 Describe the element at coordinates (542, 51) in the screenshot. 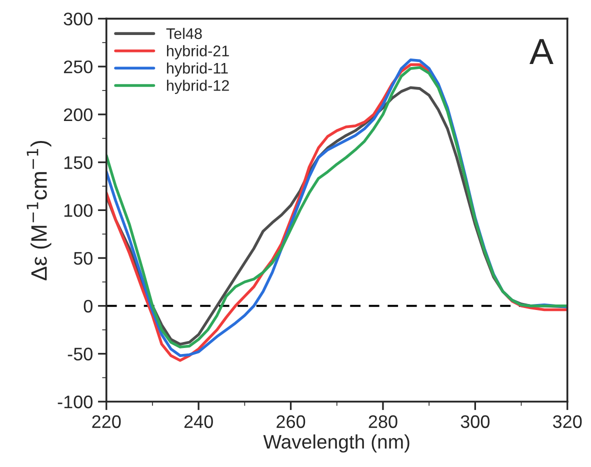

I see `annotation: A` at that location.